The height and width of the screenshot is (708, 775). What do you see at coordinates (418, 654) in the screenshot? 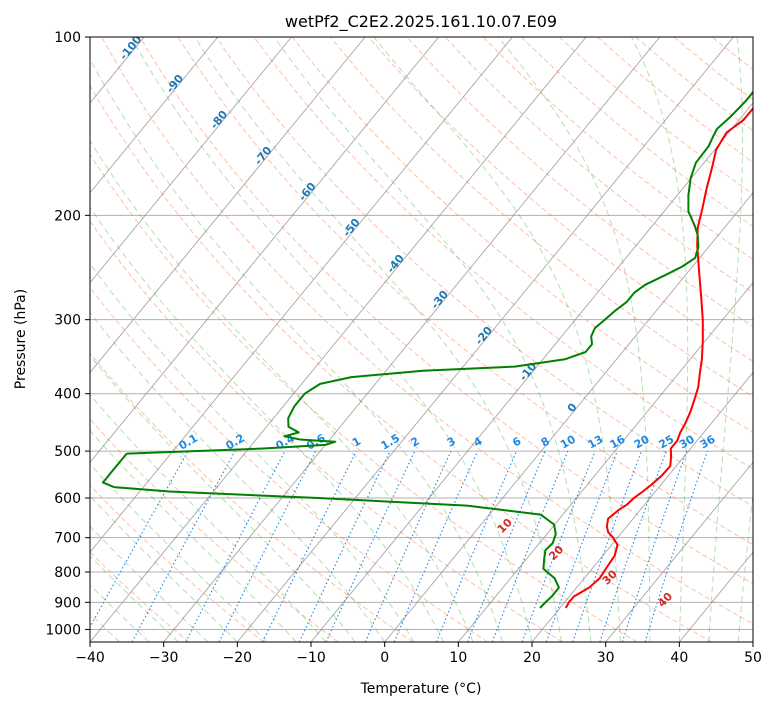
I see `x-axis-ticks: −40 −30 −20 −10 0 10 20 30 40 50` at bounding box center [418, 654].